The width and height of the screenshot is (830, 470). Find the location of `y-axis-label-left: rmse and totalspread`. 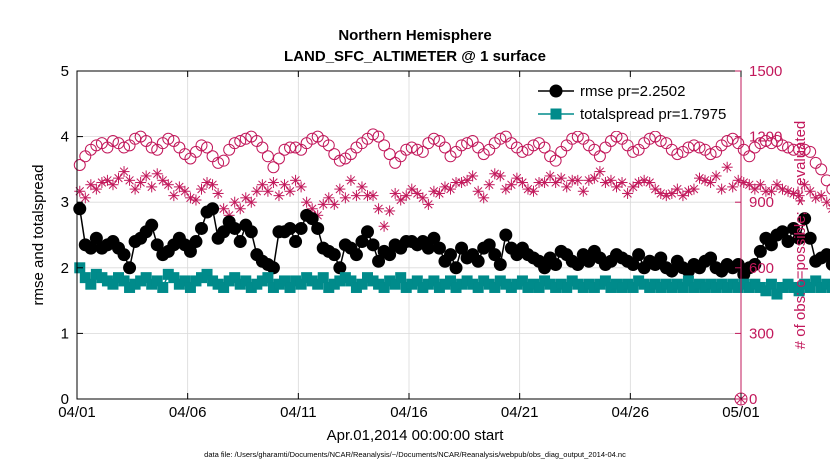

y-axis-label-left: rmse and totalspread is located at coordinates (38, 235).